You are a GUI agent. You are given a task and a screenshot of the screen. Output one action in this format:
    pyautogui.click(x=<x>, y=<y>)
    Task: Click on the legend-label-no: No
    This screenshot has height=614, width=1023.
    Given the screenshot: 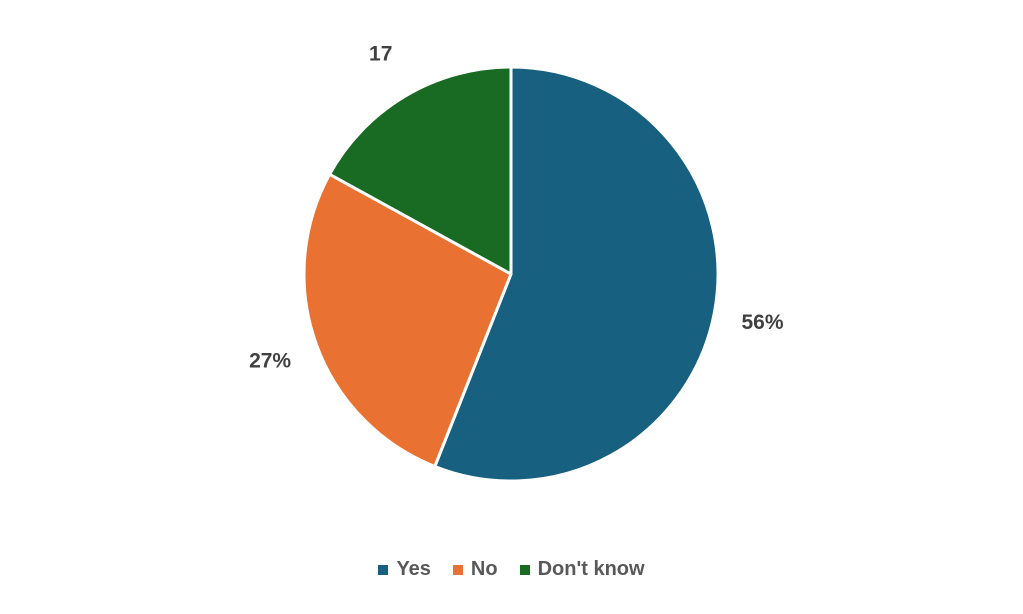 What is the action you would take?
    pyautogui.click(x=484, y=569)
    